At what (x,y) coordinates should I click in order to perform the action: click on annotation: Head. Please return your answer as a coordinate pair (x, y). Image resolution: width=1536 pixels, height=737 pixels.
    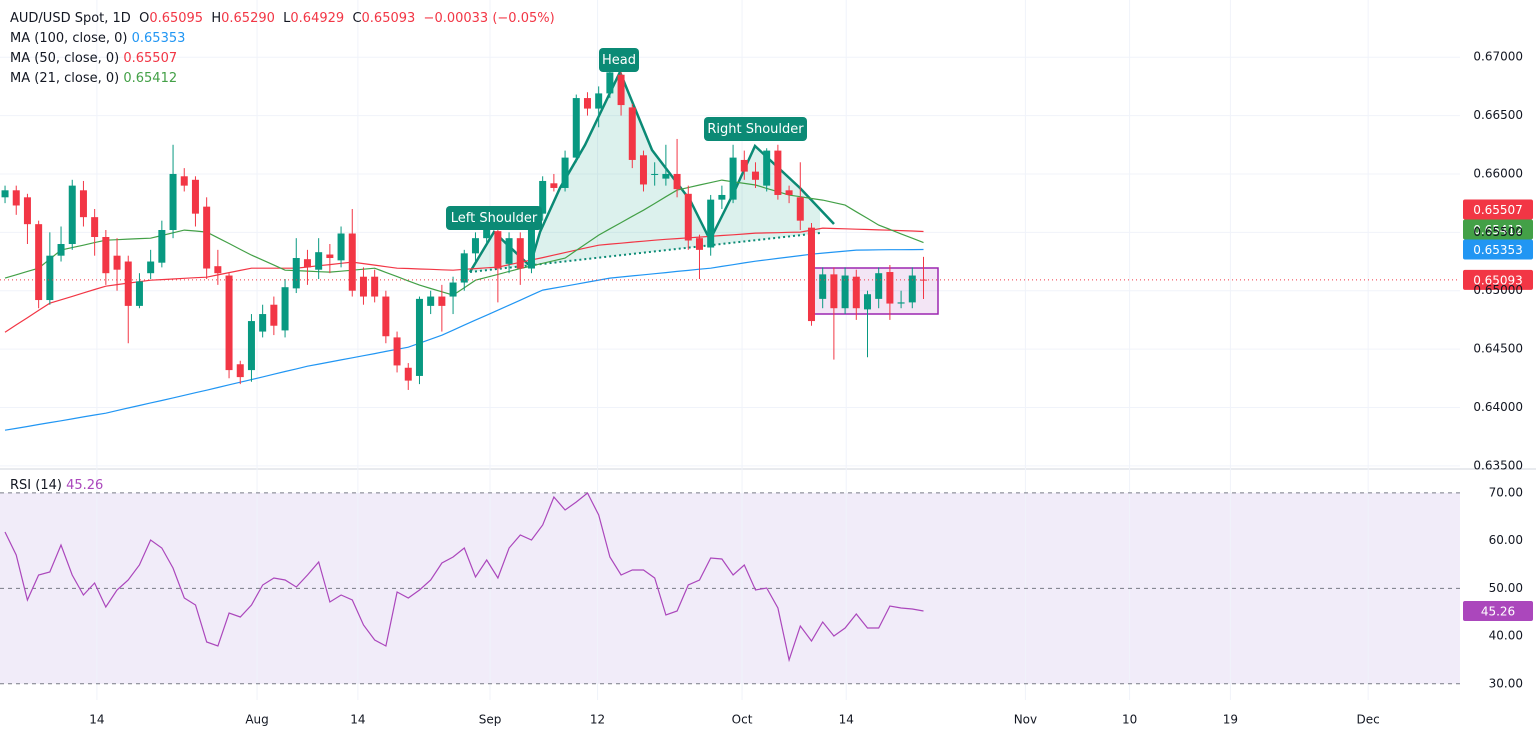
    Looking at the image, I should click on (619, 60).